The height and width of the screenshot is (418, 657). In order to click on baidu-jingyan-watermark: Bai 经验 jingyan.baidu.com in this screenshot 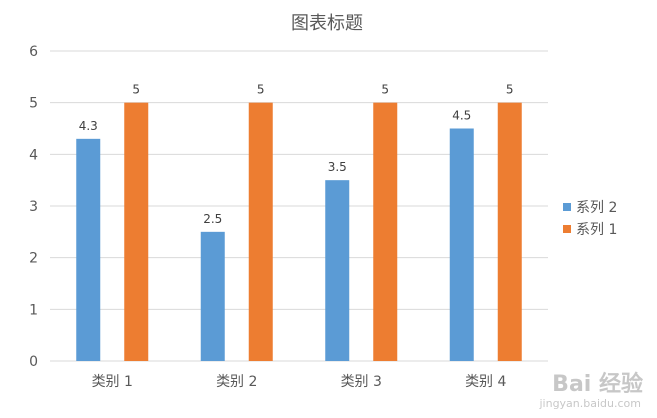, I will do `click(588, 388)`.